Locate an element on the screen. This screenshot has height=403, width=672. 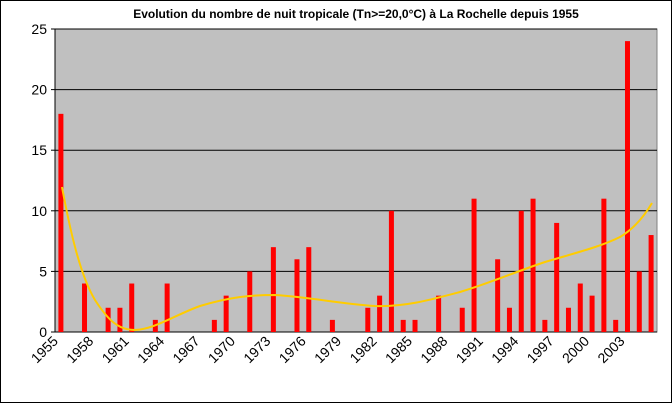
y-tick-label: 0 is located at coordinates (43, 332).